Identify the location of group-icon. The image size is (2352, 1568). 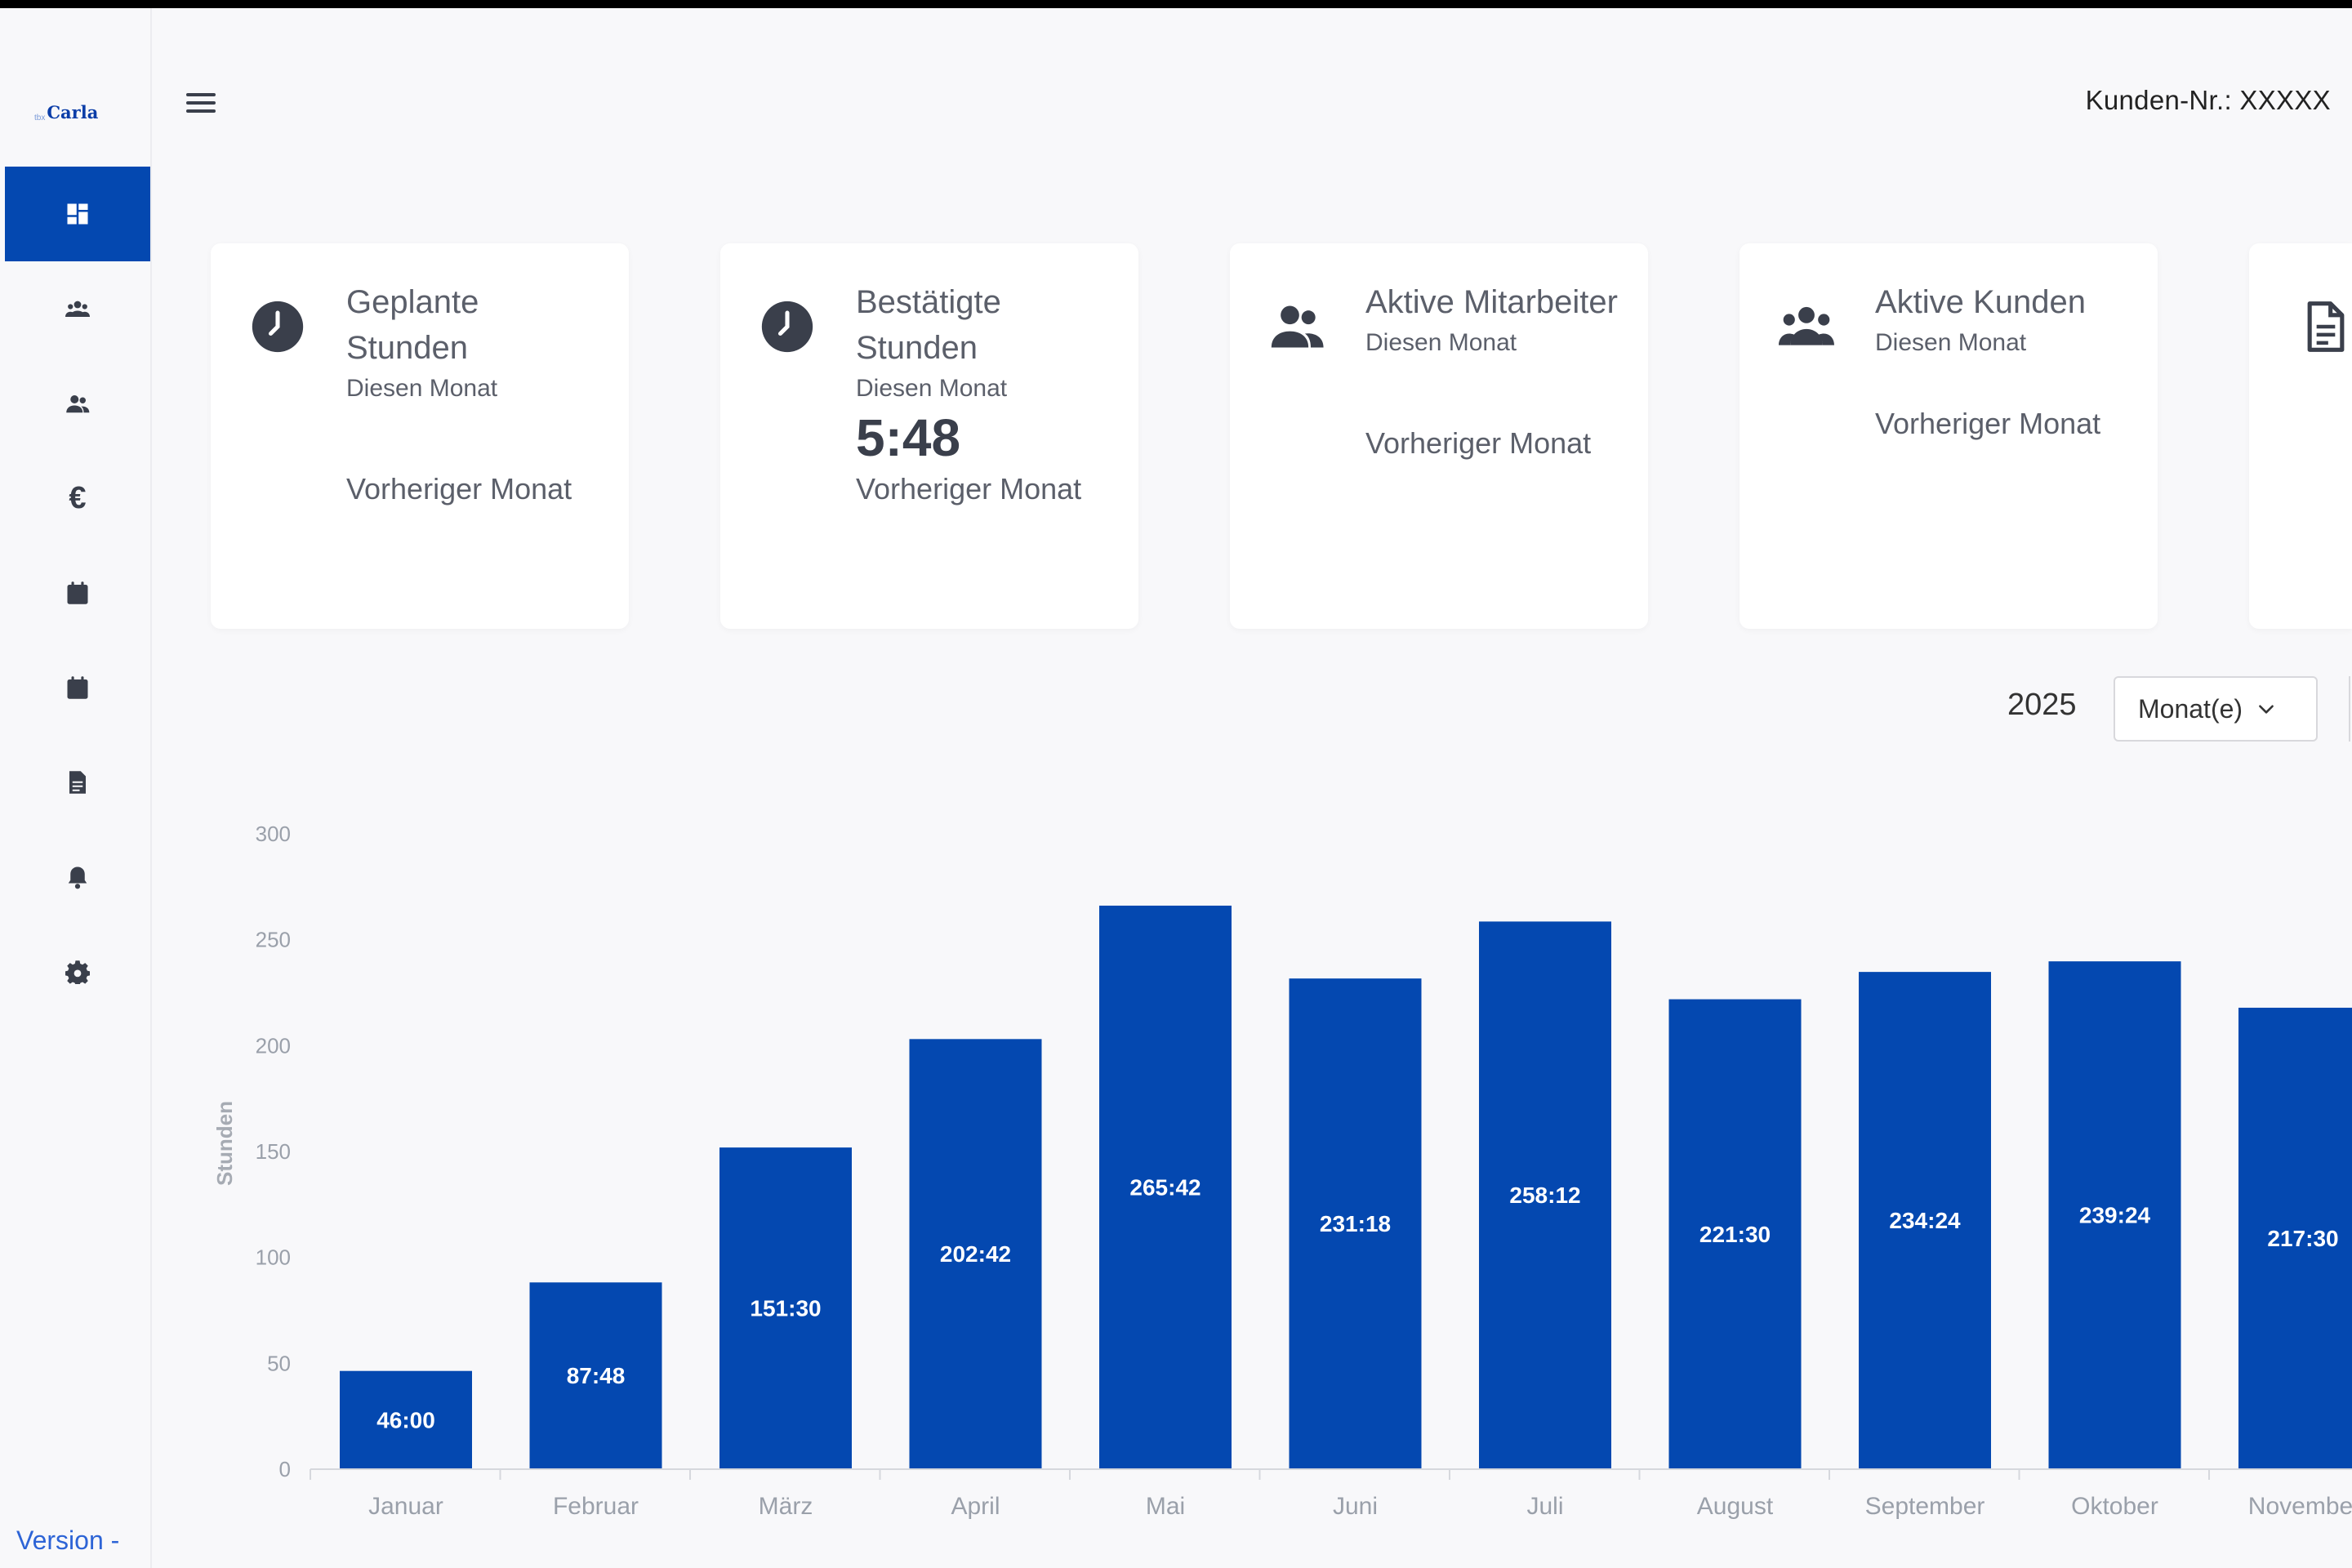
(1806, 325).